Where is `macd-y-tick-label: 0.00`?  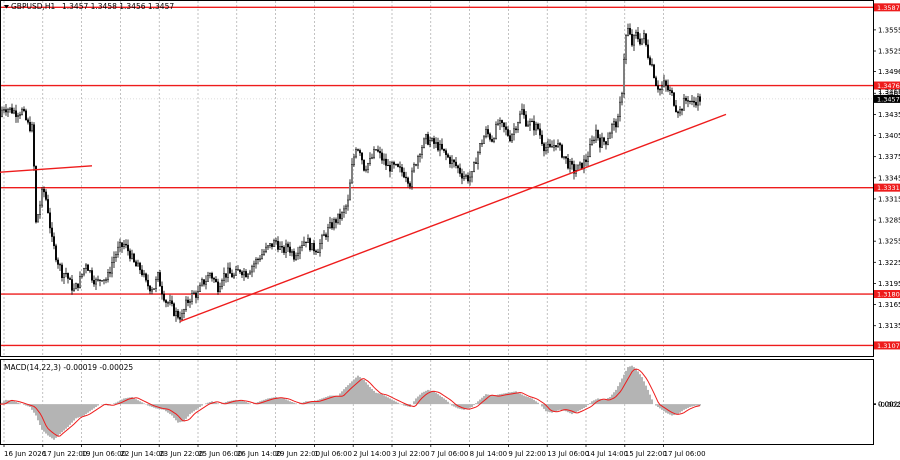 macd-y-tick-label: 0.00 is located at coordinates (886, 405).